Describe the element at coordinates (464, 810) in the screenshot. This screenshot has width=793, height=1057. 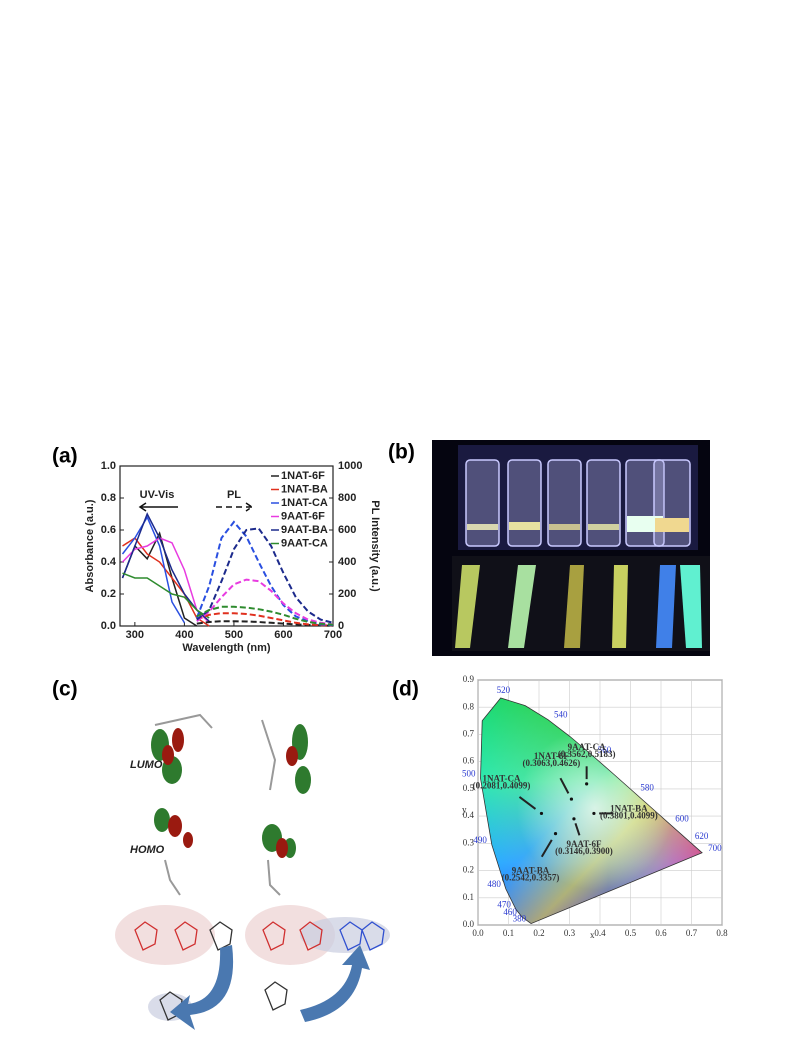
I see `y-axis-label: y` at that location.